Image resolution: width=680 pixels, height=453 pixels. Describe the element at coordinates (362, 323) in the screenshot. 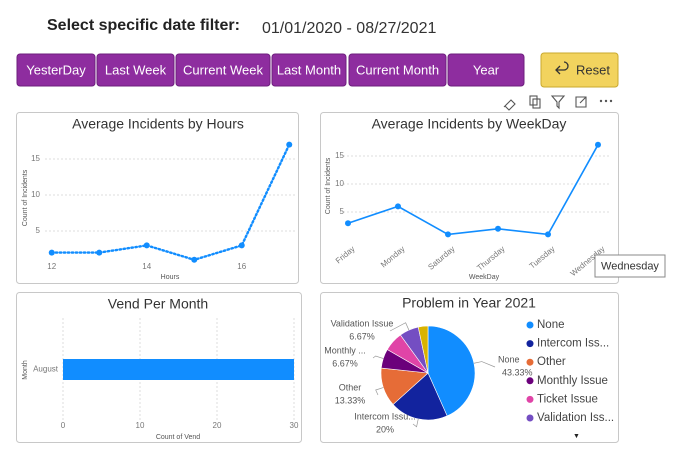

I see `slice-label: Validation Issue` at that location.